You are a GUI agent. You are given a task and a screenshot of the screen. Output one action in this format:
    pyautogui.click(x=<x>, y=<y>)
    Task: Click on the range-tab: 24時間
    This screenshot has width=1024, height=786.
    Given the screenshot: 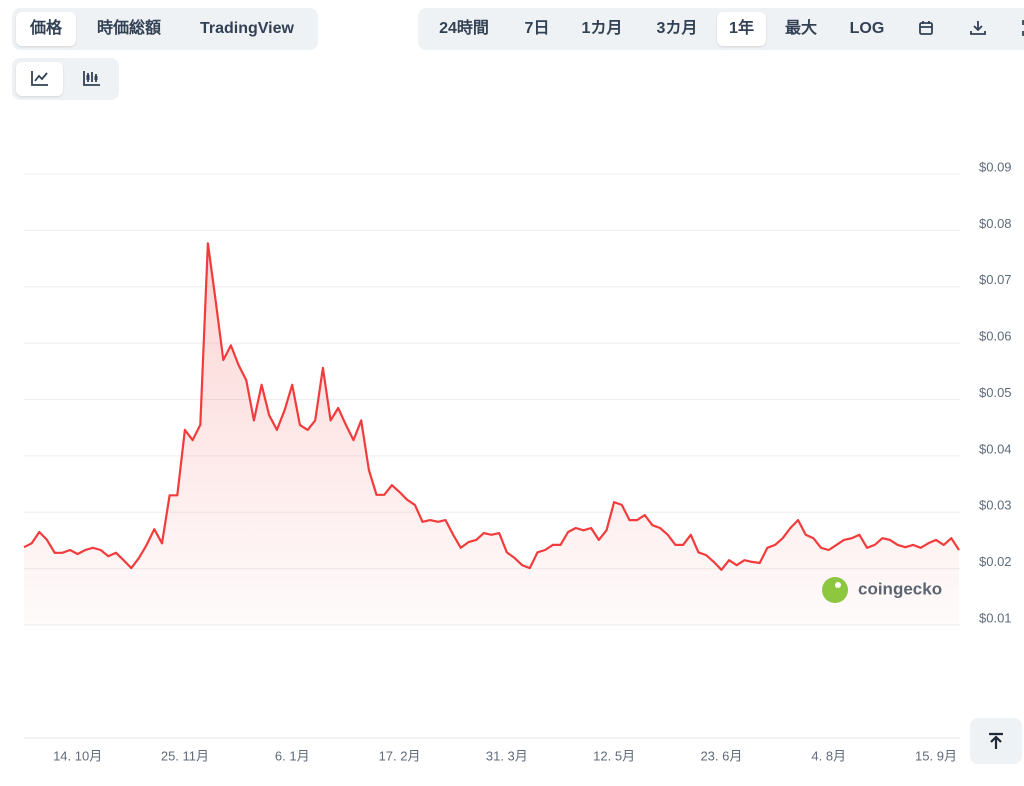 What is the action you would take?
    pyautogui.click(x=464, y=28)
    